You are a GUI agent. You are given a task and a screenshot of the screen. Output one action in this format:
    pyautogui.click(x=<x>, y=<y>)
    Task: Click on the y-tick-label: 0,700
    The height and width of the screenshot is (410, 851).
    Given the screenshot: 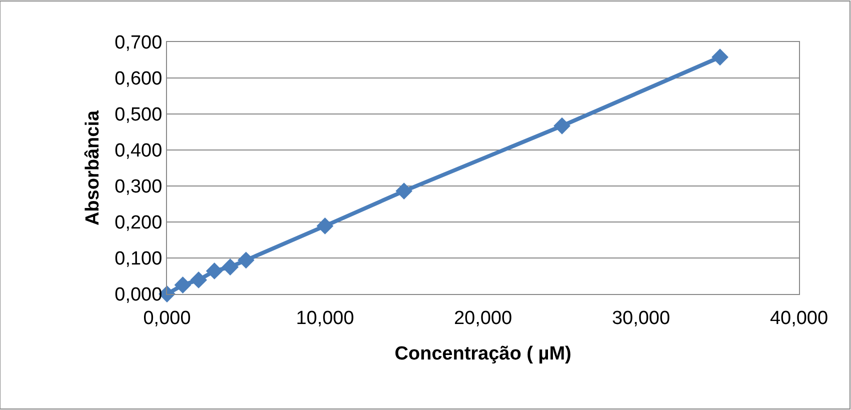 What is the action you would take?
    pyautogui.click(x=138, y=43)
    